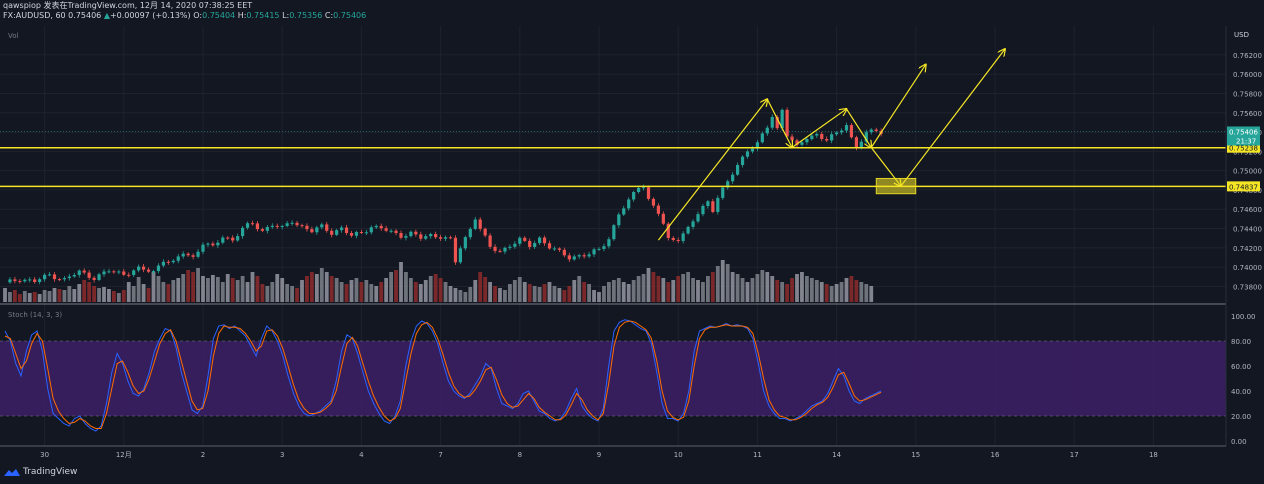 Image resolution: width=1264 pixels, height=484 pixels. What do you see at coordinates (995, 455) in the screenshot?
I see `time-tick-label: 16` at bounding box center [995, 455].